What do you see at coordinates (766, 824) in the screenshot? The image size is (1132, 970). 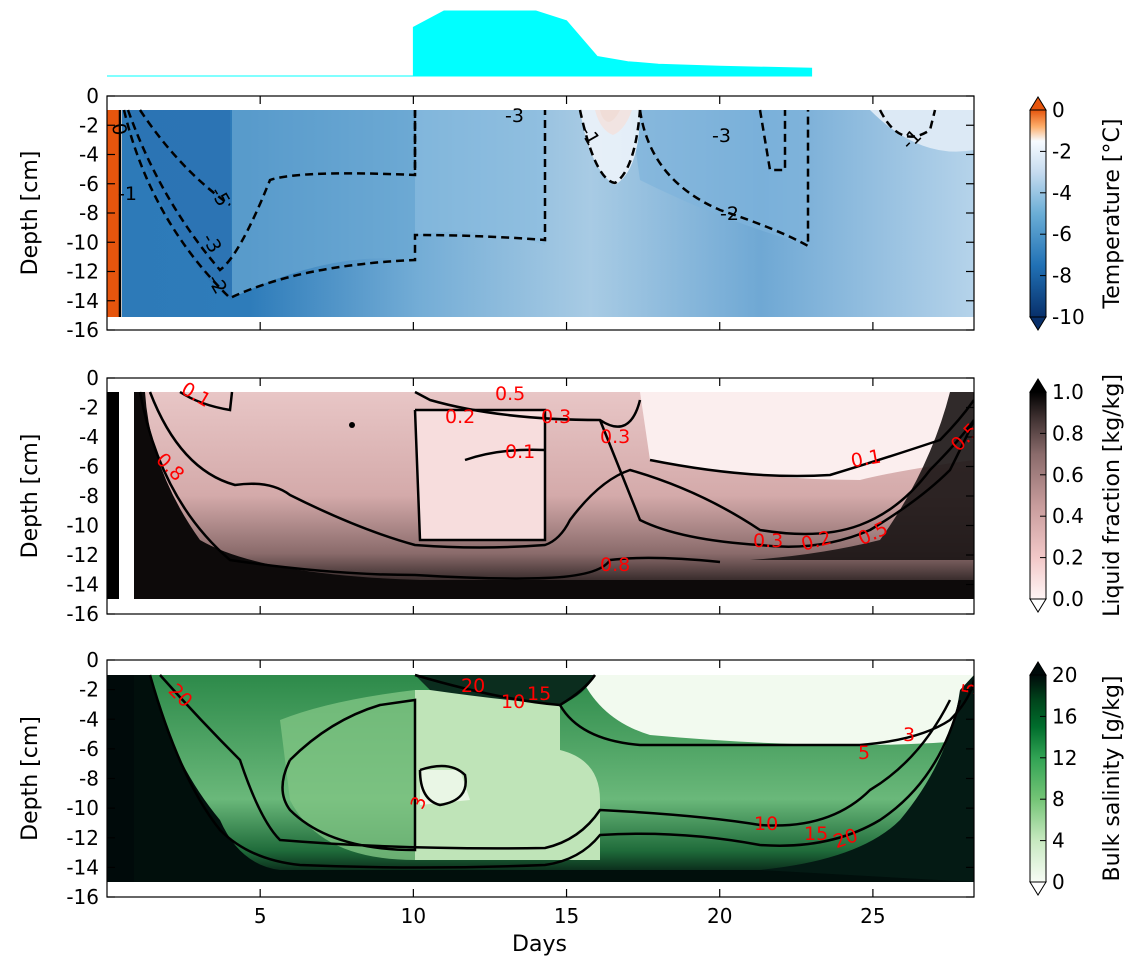 I see `contour-label: 10` at bounding box center [766, 824].